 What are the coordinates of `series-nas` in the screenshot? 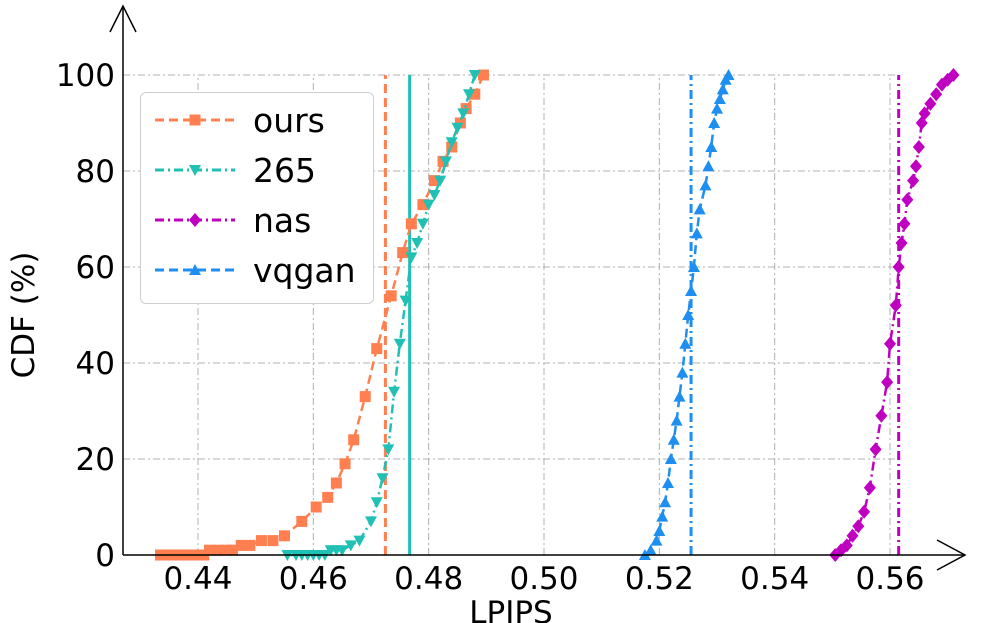 It's located at (894, 315).